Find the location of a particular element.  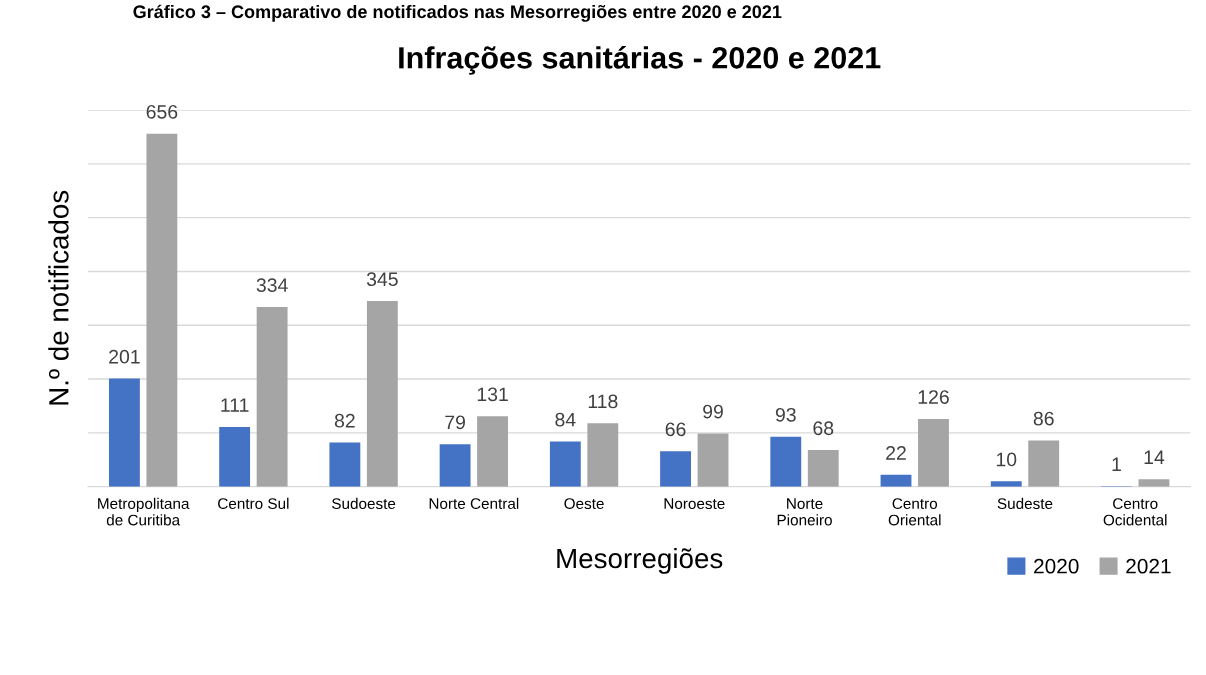

data-label: 126 is located at coordinates (933, 397).